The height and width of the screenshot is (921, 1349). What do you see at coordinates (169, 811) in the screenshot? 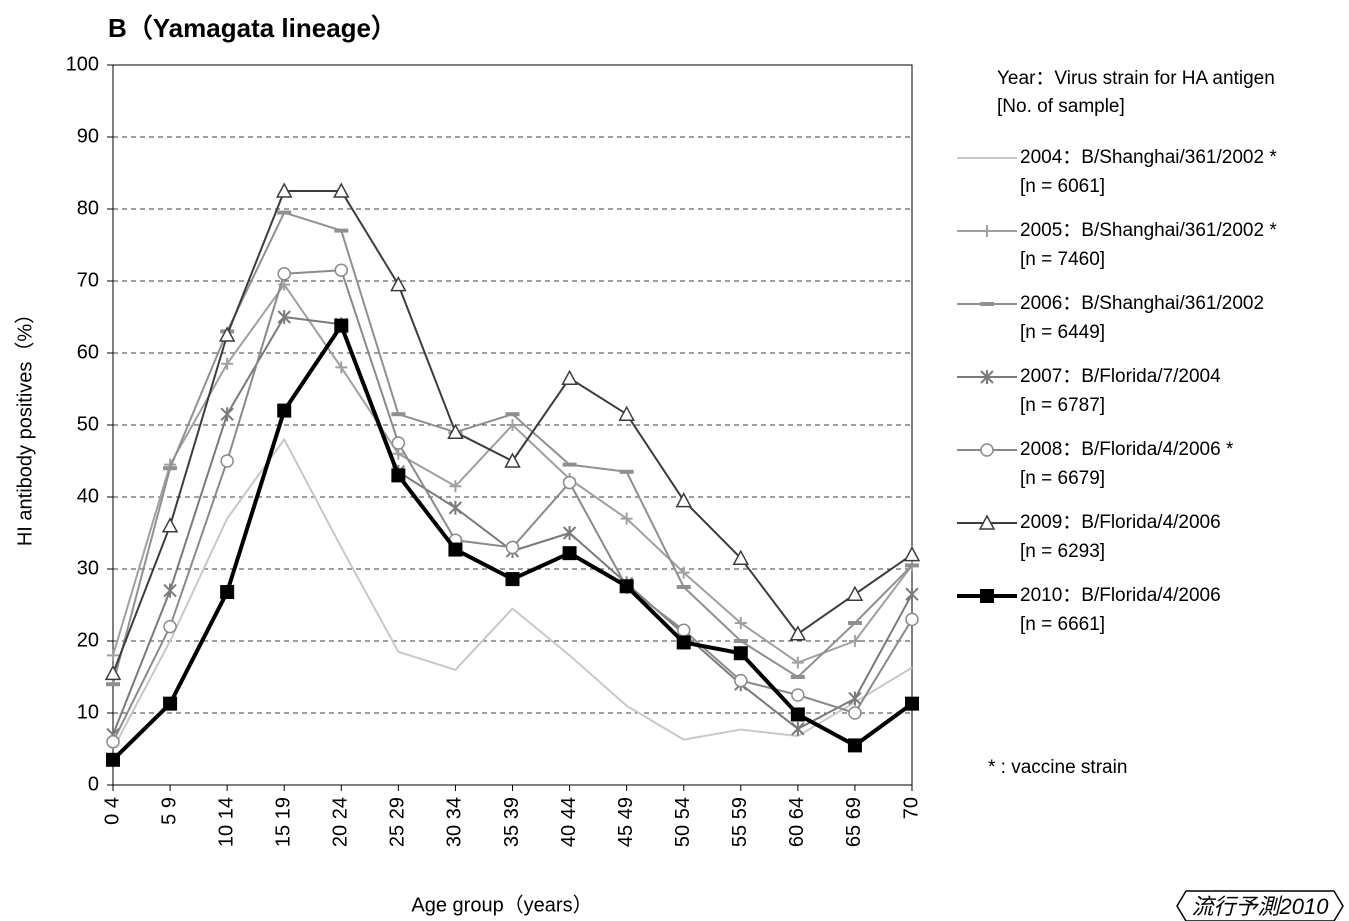
I see `x-tick-label: 5 9` at bounding box center [169, 811].